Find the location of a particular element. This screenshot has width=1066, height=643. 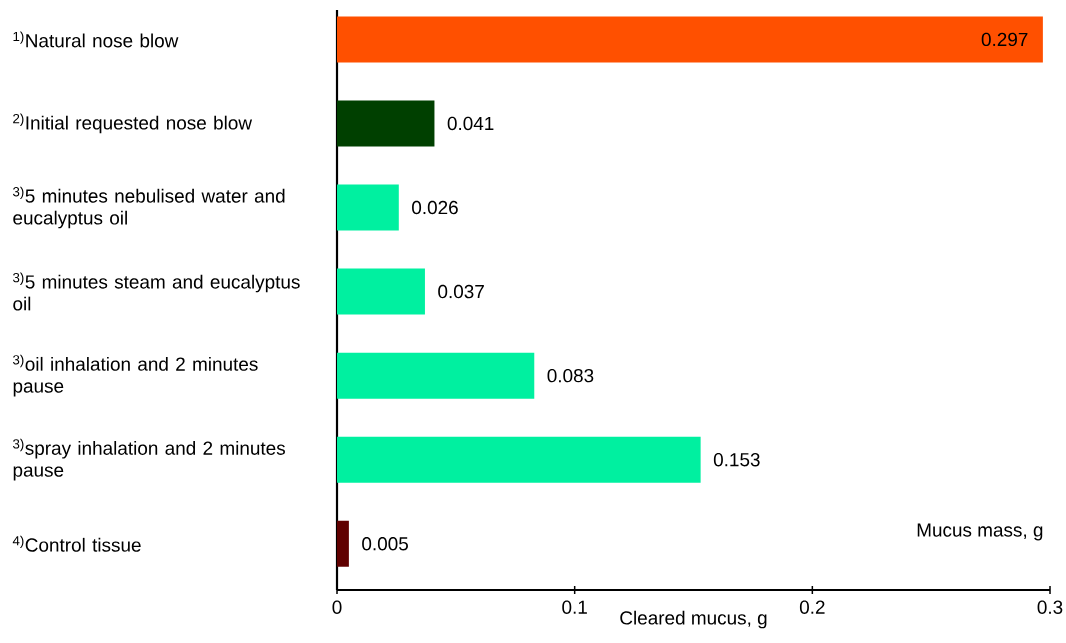

data-label: 0.153 is located at coordinates (736, 459).